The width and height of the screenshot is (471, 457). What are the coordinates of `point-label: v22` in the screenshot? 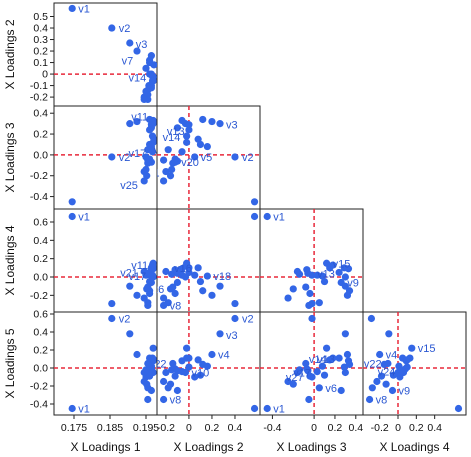 It's located at (373, 365).